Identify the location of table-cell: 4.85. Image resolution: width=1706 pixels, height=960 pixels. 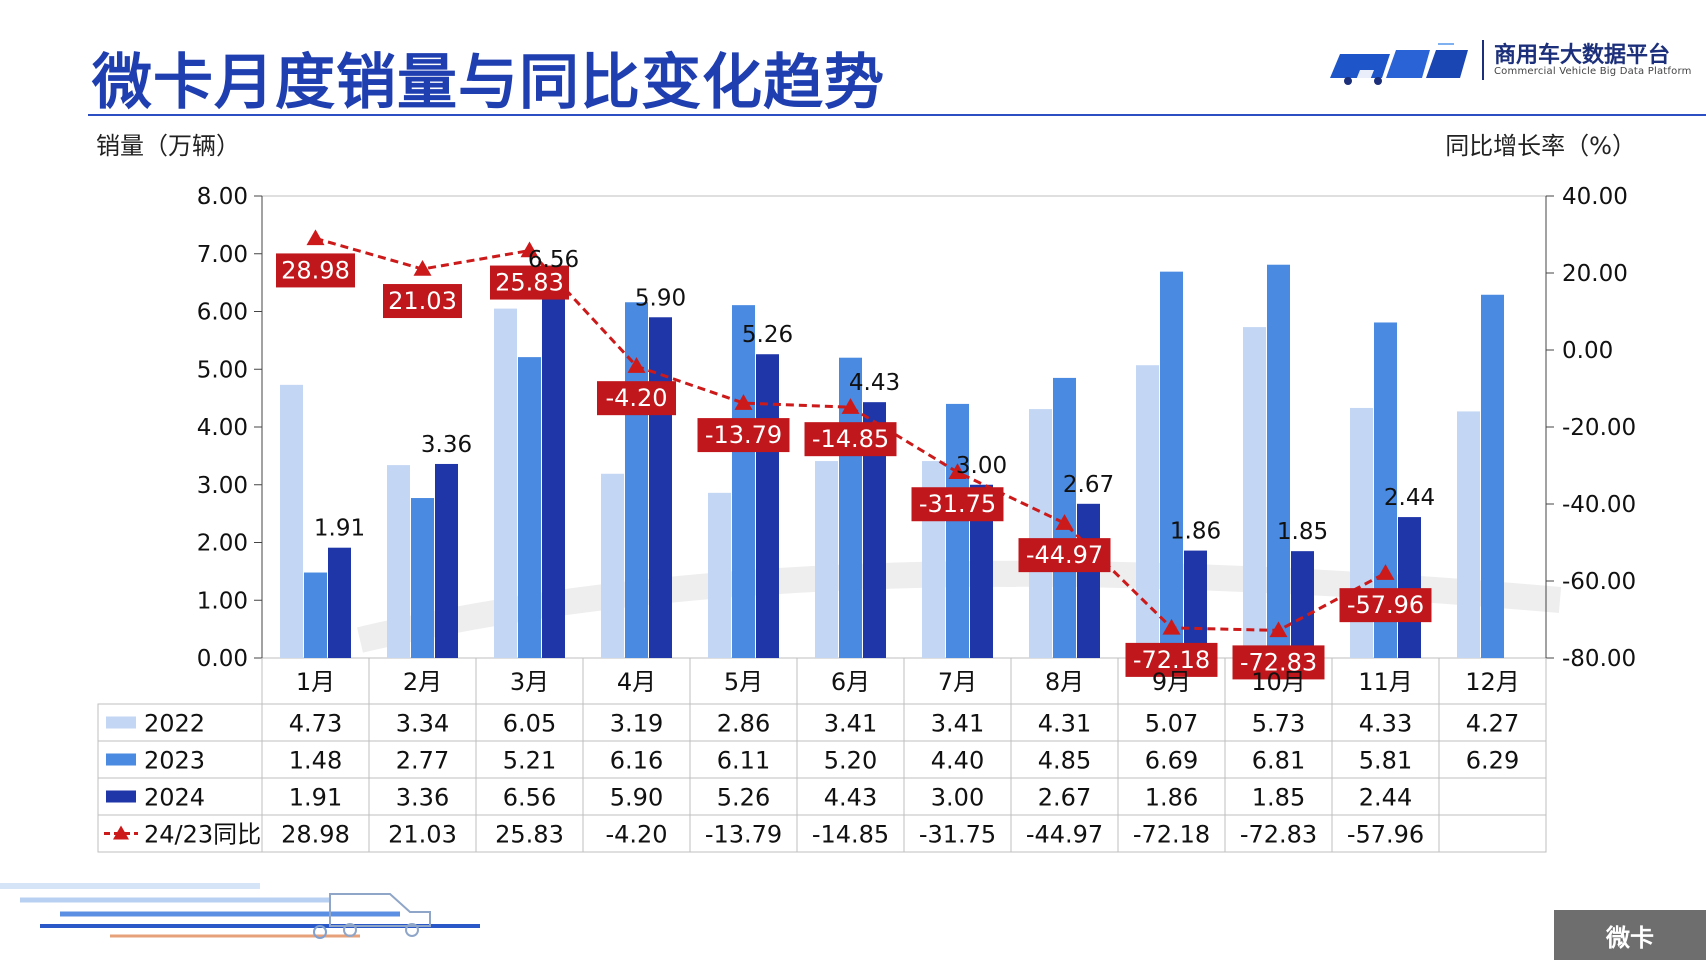
(1064, 761).